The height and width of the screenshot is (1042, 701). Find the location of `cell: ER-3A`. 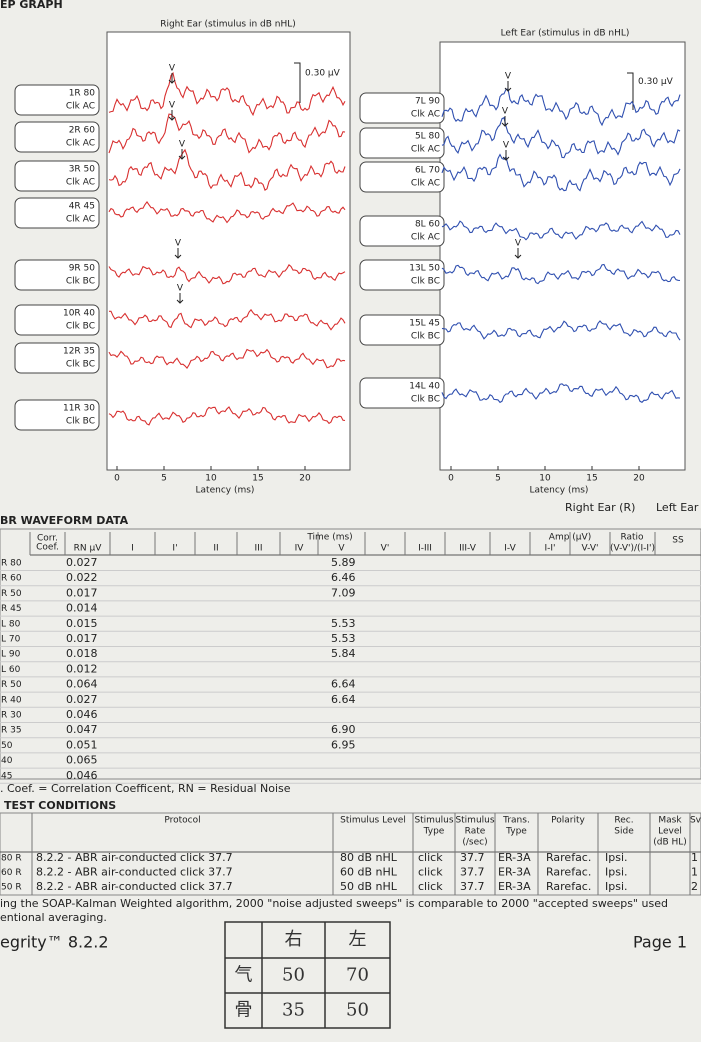

cell: ER-3A is located at coordinates (514, 872).